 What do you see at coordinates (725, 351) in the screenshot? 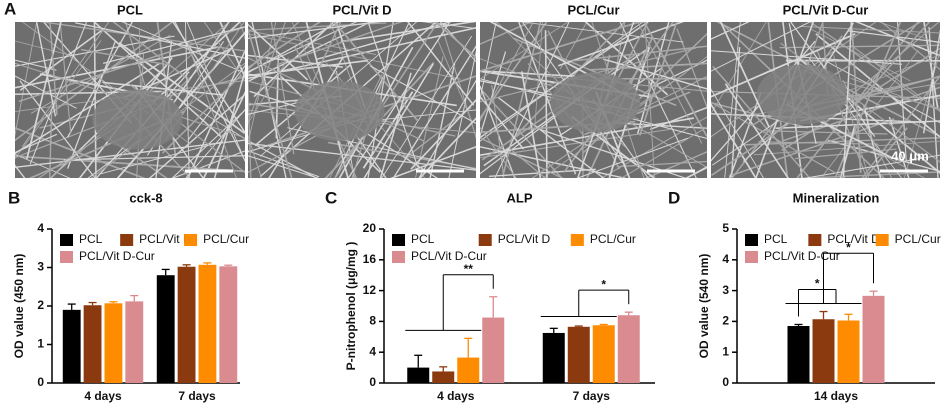
I see `y-tick-label: 1` at bounding box center [725, 351].